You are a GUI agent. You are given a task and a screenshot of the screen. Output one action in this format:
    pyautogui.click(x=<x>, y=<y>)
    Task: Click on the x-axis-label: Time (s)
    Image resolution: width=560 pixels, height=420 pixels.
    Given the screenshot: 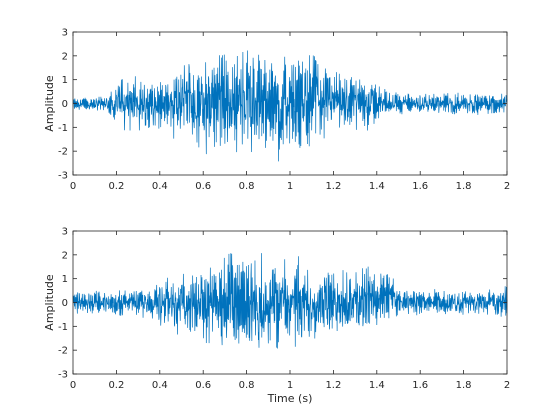 What is the action you would take?
    pyautogui.click(x=290, y=398)
    